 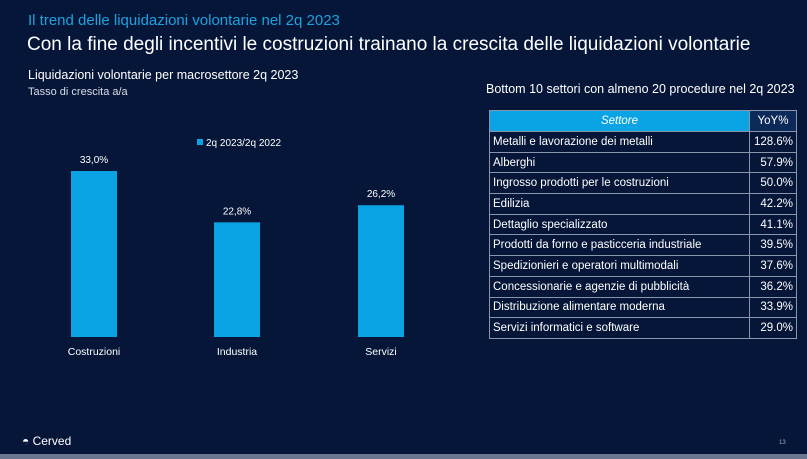 I want to click on yoy-value: 128.6%, so click(x=773, y=142).